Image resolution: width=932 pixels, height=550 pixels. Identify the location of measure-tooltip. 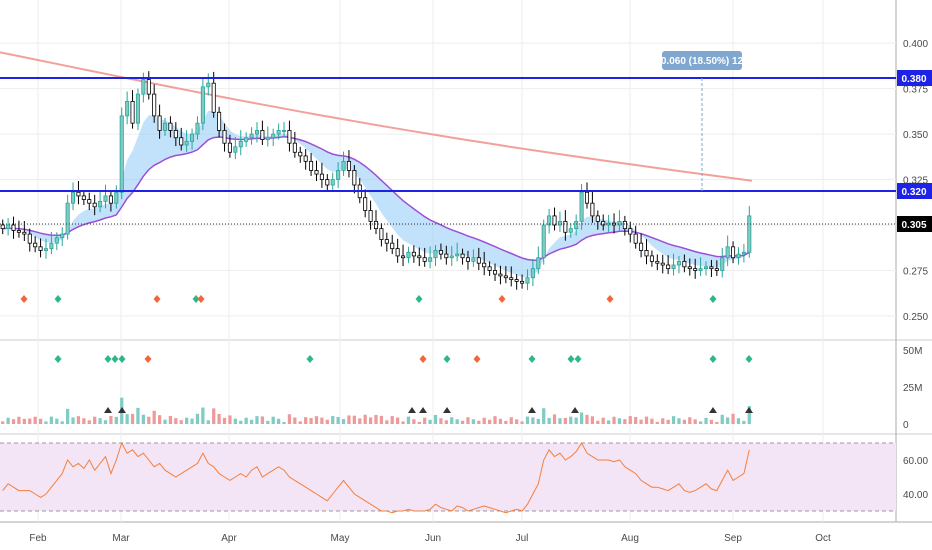
(702, 60).